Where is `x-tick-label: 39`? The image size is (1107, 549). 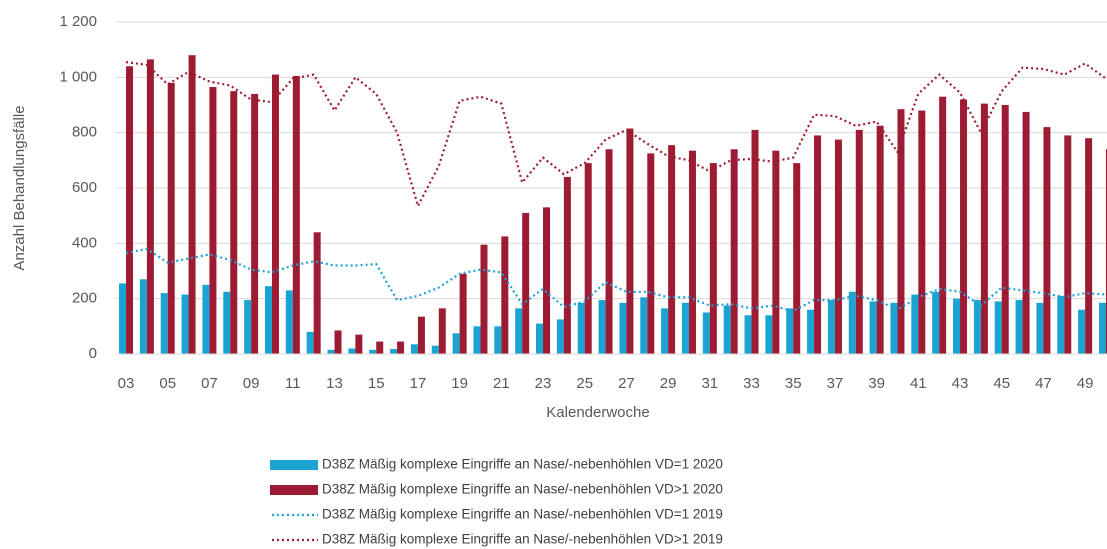 x-tick-label: 39 is located at coordinates (876, 383).